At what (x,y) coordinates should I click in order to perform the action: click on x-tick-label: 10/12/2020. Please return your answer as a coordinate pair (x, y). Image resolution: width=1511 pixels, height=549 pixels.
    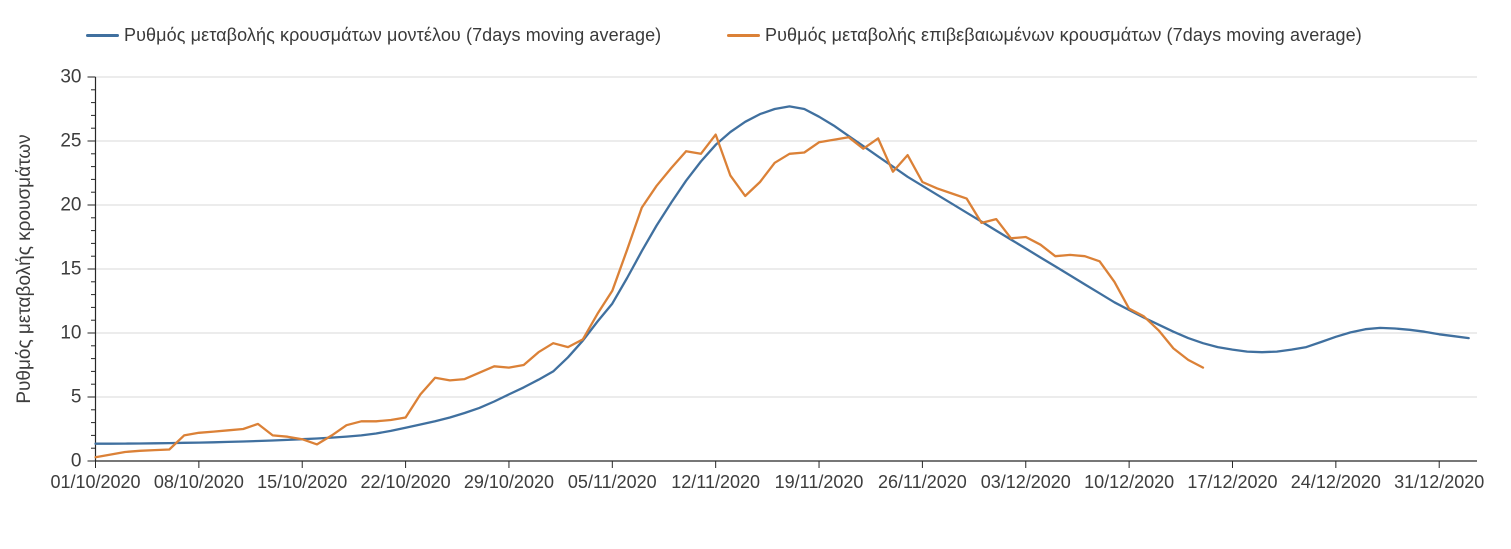
    Looking at the image, I should click on (1129, 482).